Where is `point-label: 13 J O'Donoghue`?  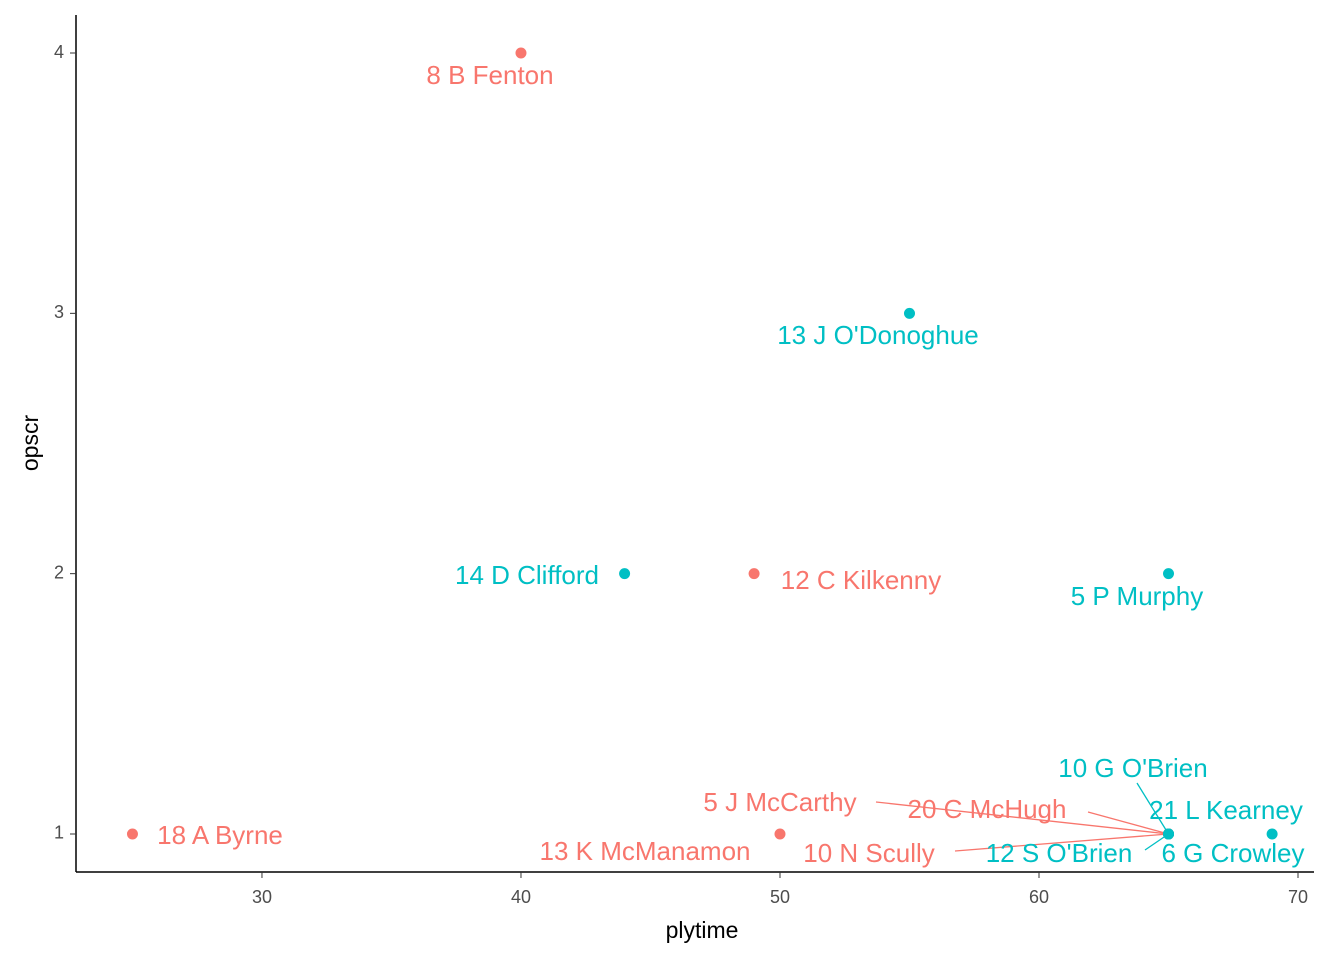 point-label: 13 J O'Donoghue is located at coordinates (878, 335).